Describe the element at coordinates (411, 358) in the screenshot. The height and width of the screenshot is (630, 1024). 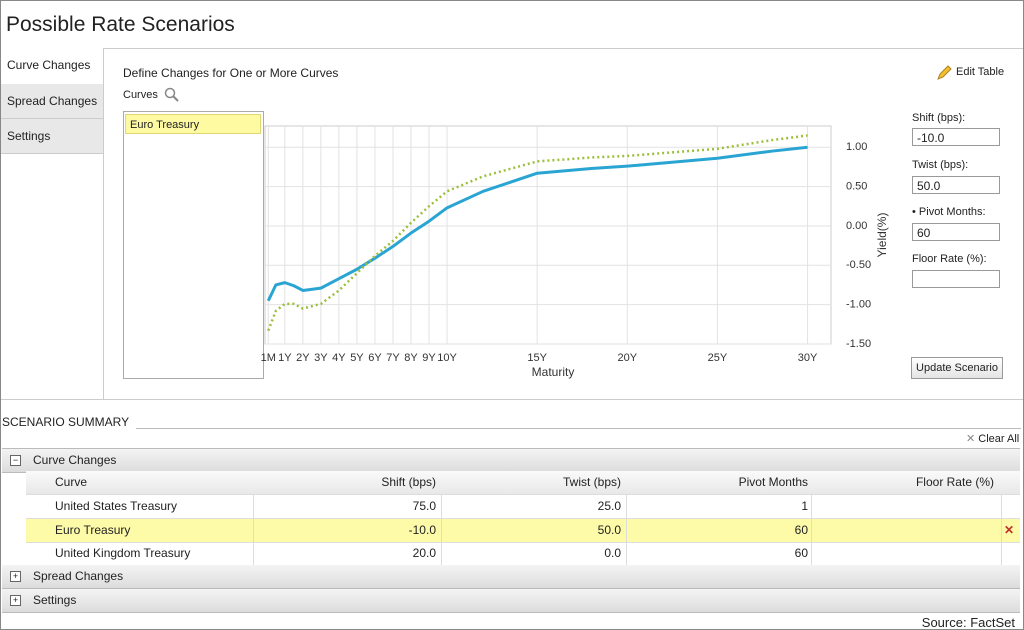
I see `x-tick-label: 8Y` at that location.